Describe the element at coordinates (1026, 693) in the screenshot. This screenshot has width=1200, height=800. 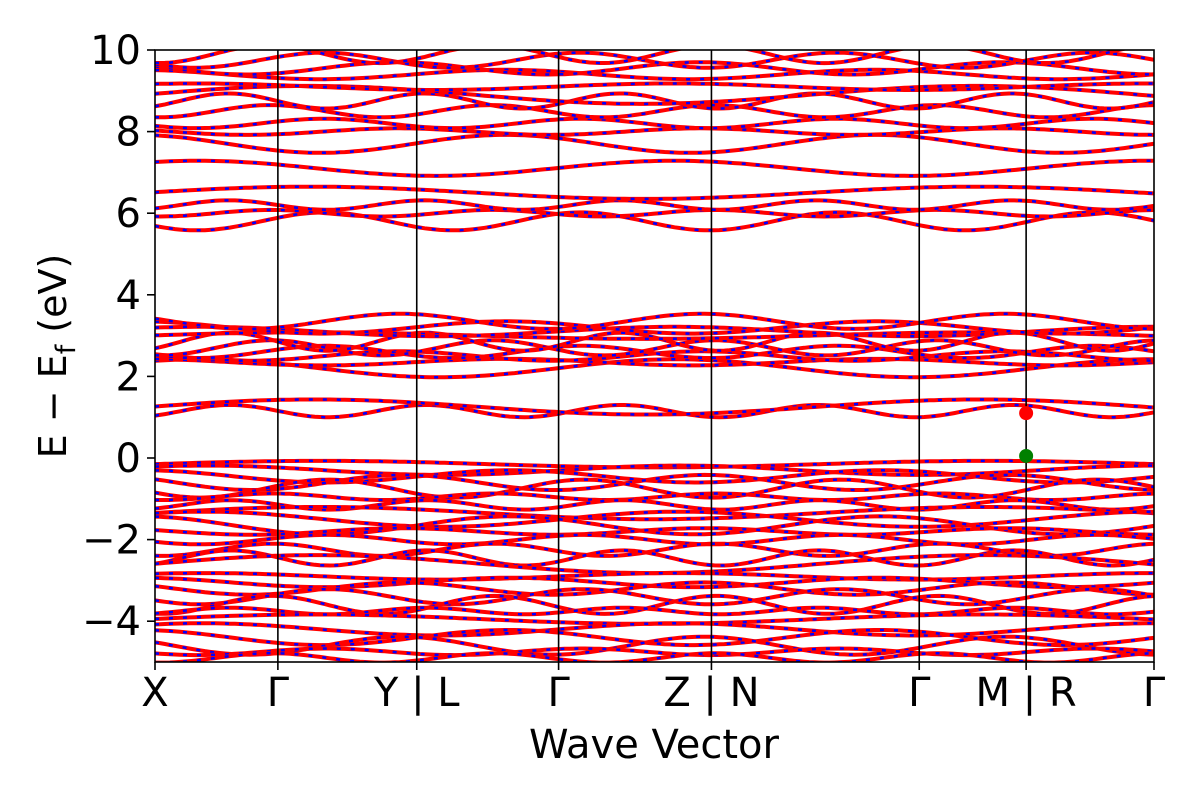
I see `x-tick-label: M | R` at that location.